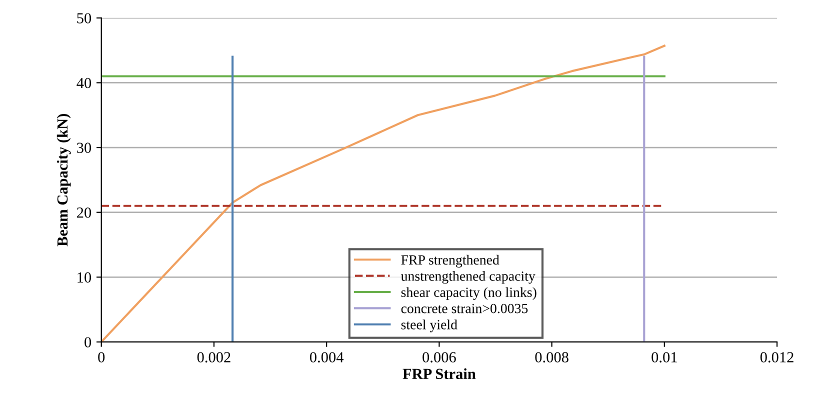 This screenshot has width=824, height=417. What do you see at coordinates (84, 212) in the screenshot?
I see `y-tick-label: 20` at bounding box center [84, 212].